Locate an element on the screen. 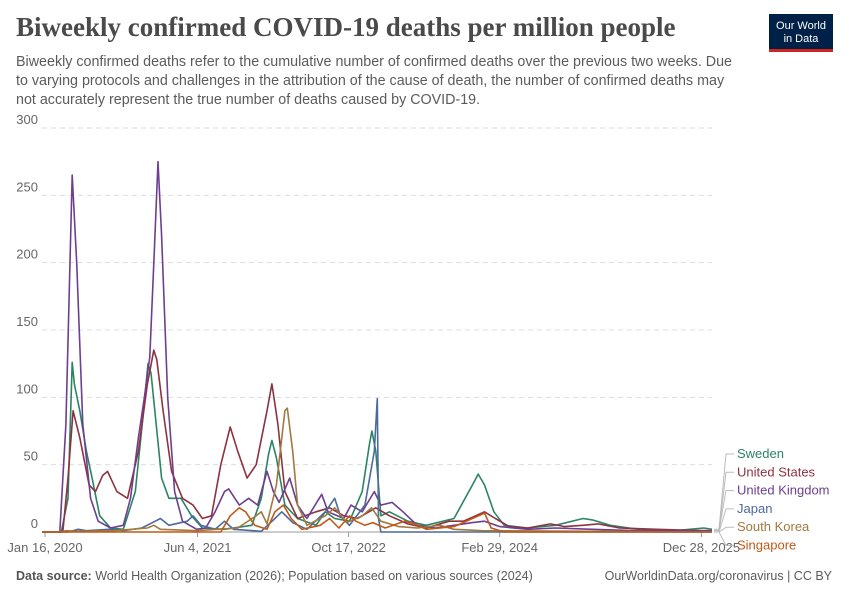 This screenshot has height=600, width=850. legend-label-sweden: Sweden is located at coordinates (760, 453).